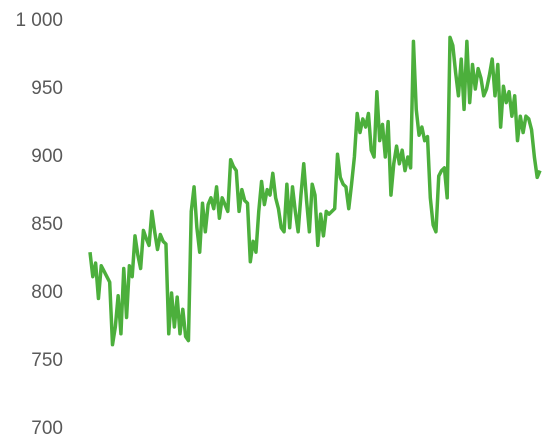 The width and height of the screenshot is (544, 442). What do you see at coordinates (39, 20) in the screenshot?
I see `y-tick-label: 1 000` at bounding box center [39, 20].